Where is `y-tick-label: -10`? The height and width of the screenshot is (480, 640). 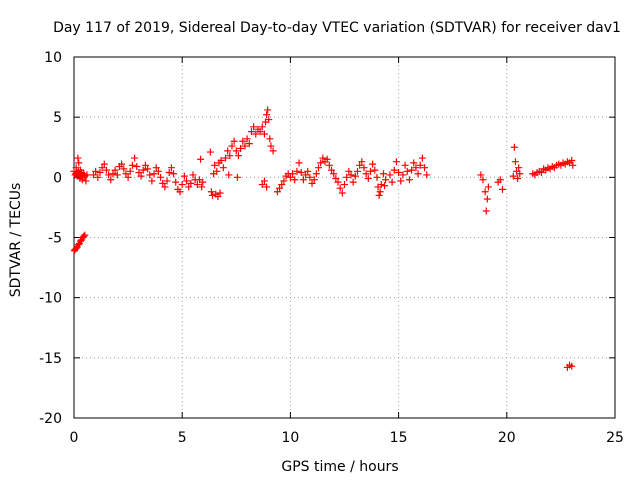 y-tick-label: -10 is located at coordinates (50, 299).